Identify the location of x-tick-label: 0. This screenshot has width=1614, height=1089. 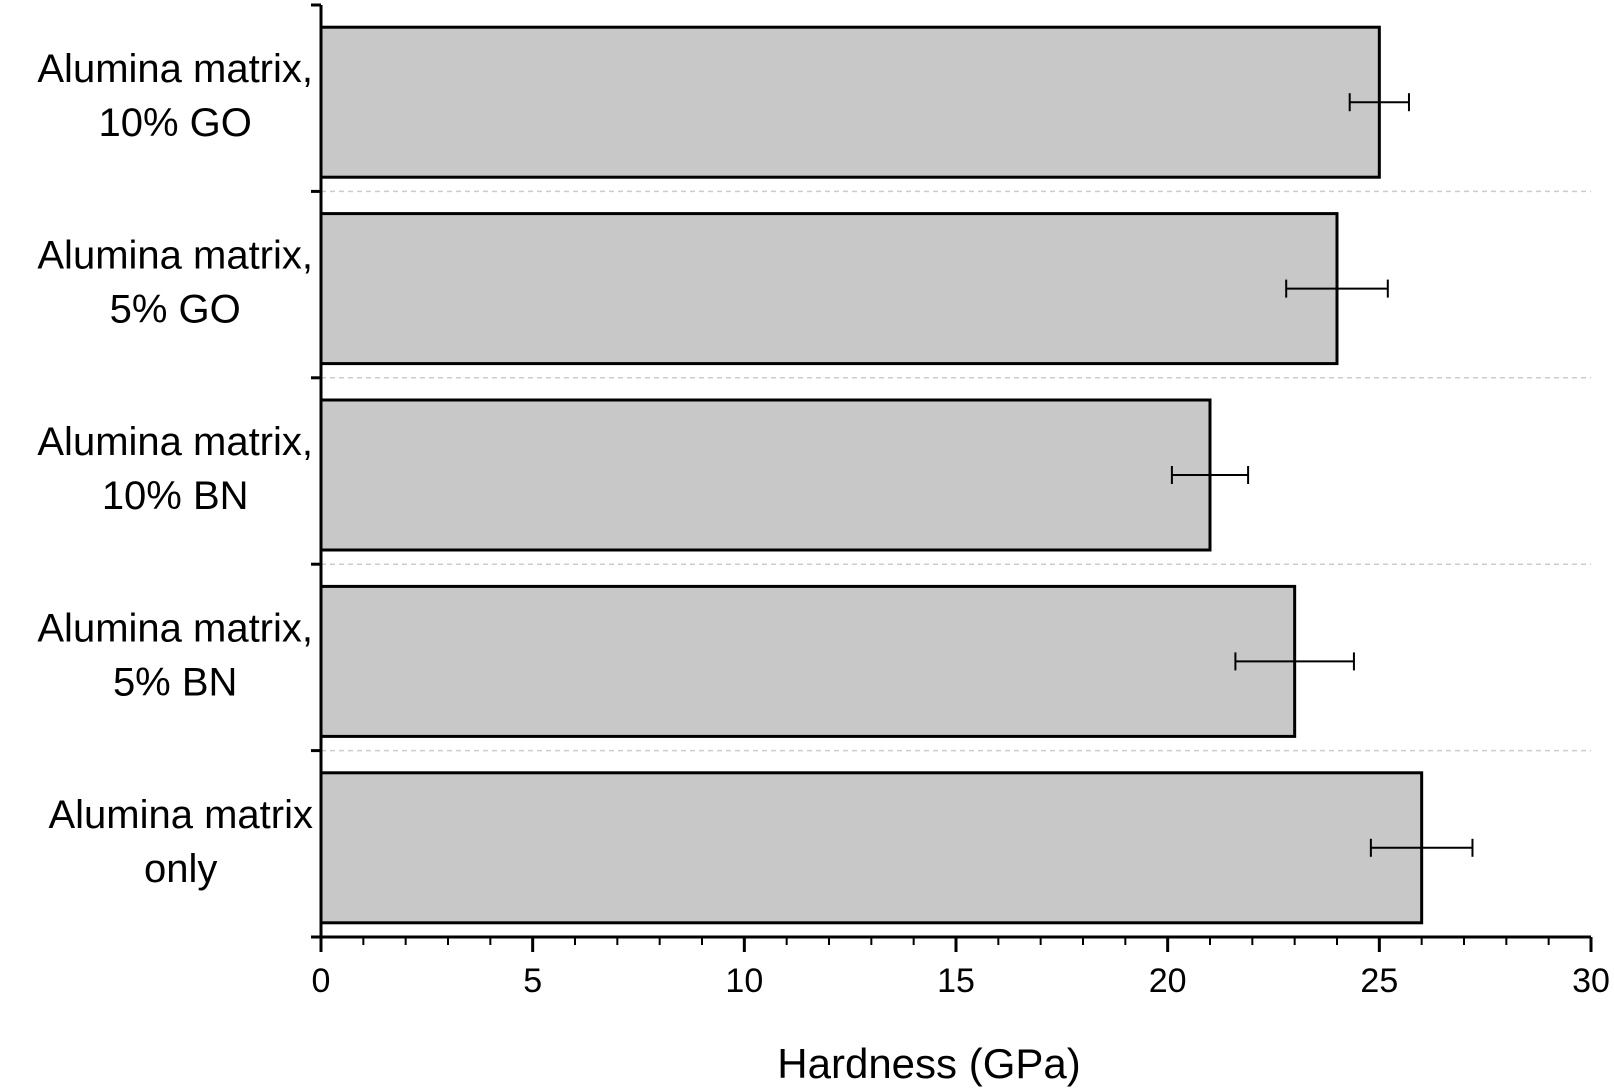
(321, 981).